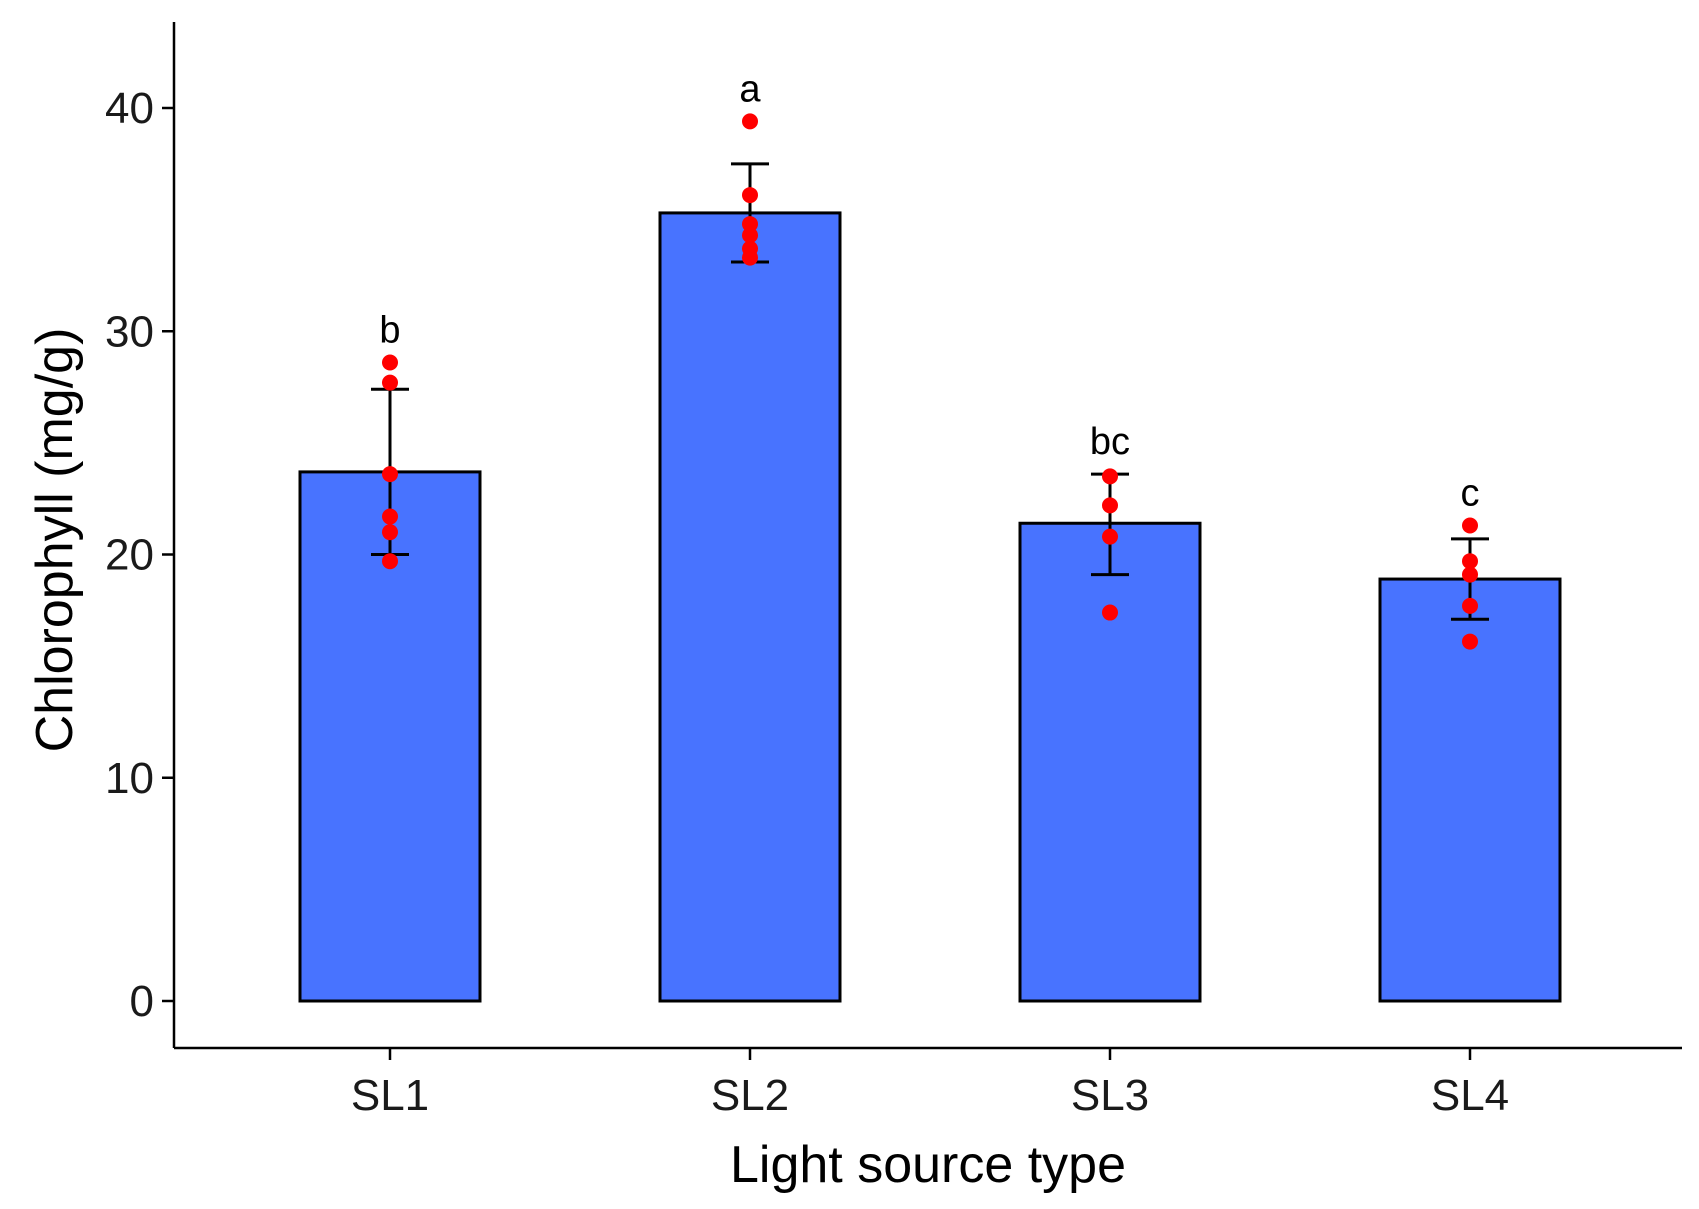  What do you see at coordinates (750, 607) in the screenshot?
I see `bar-sl2` at bounding box center [750, 607].